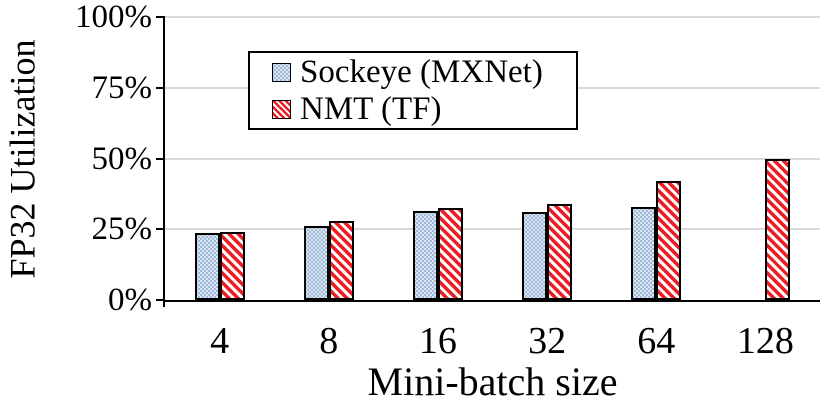  What do you see at coordinates (437, 341) in the screenshot?
I see `x-tick-label-16: 16` at bounding box center [437, 341].